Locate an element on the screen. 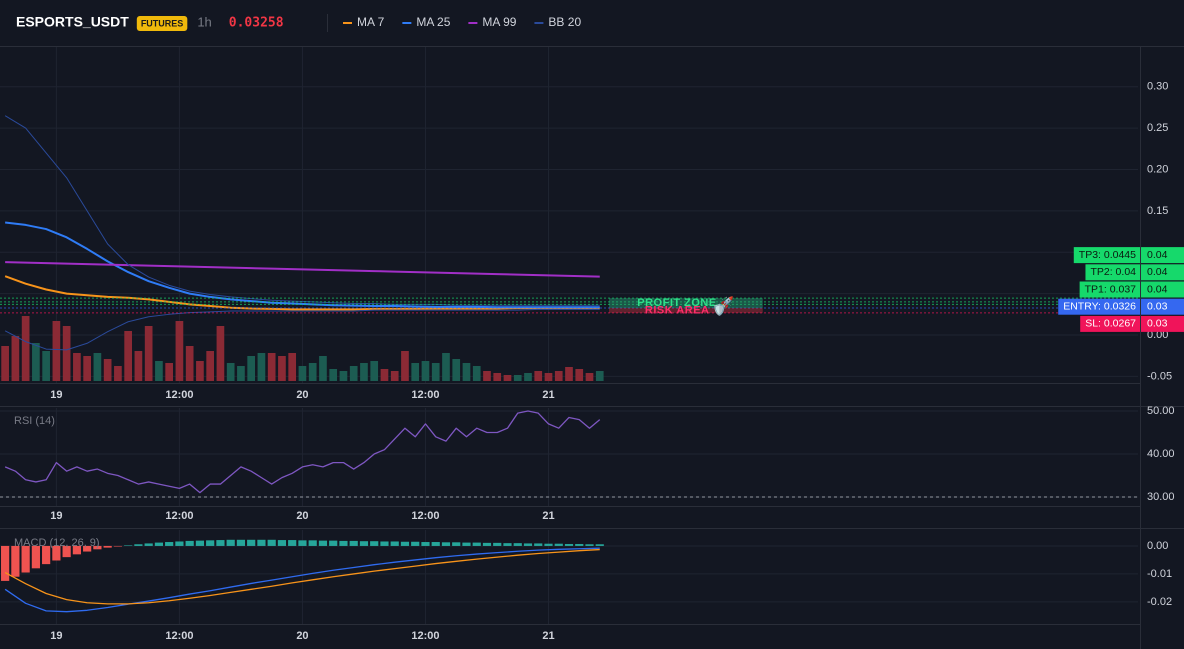 This screenshot has height=649, width=1184. x-tick-label: 19 is located at coordinates (56, 516).